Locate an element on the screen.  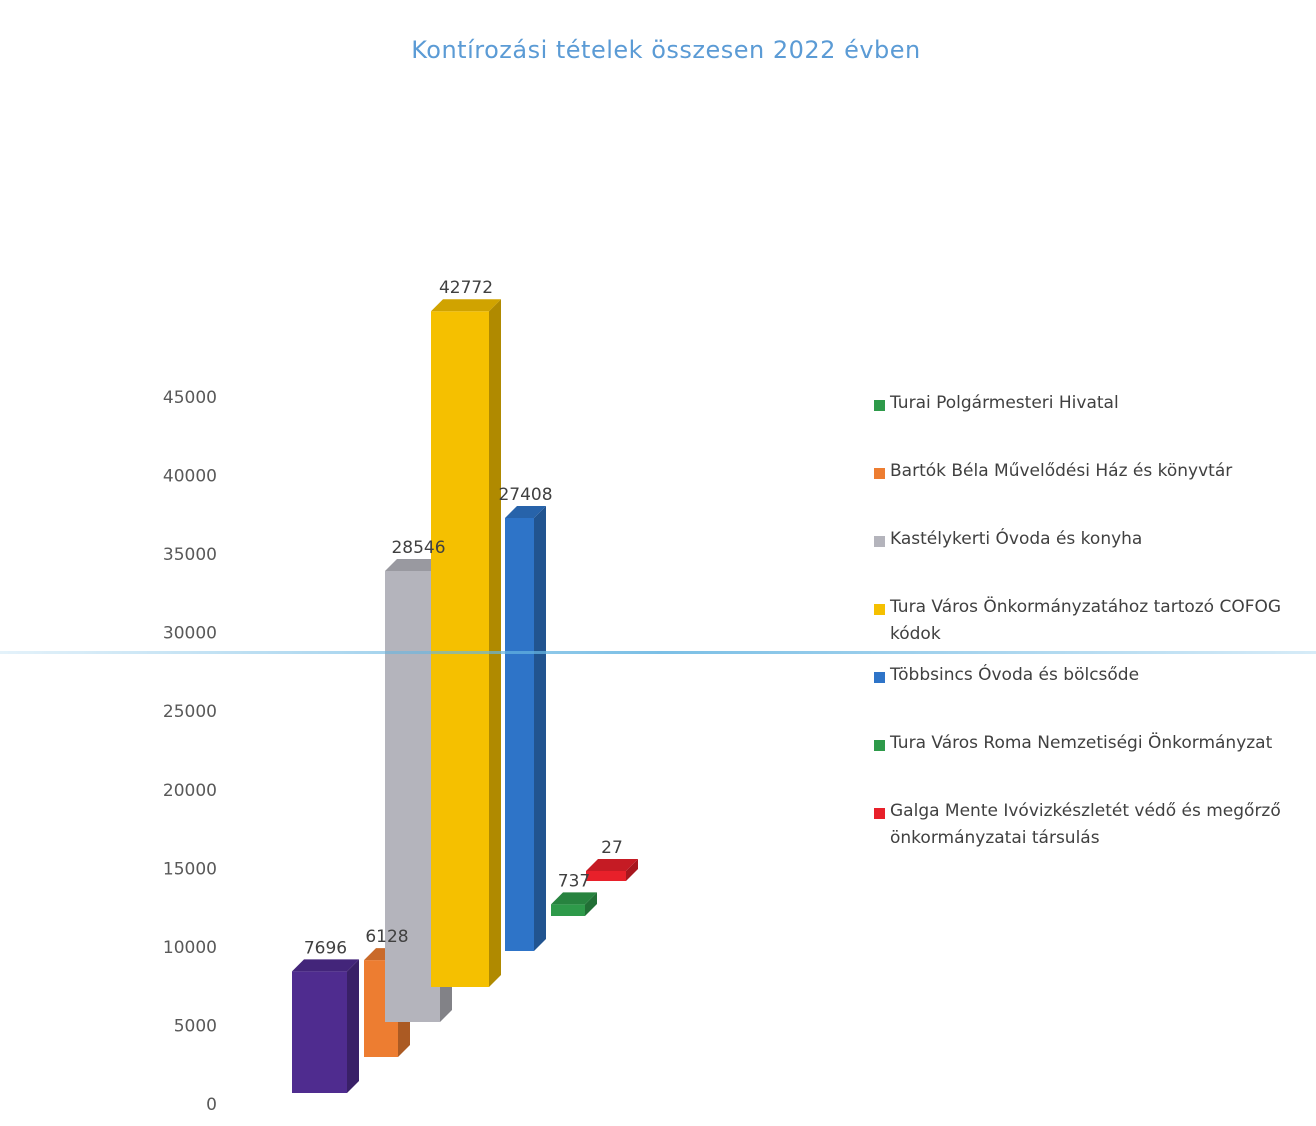
data-label: 7696 is located at coordinates (325, 948).